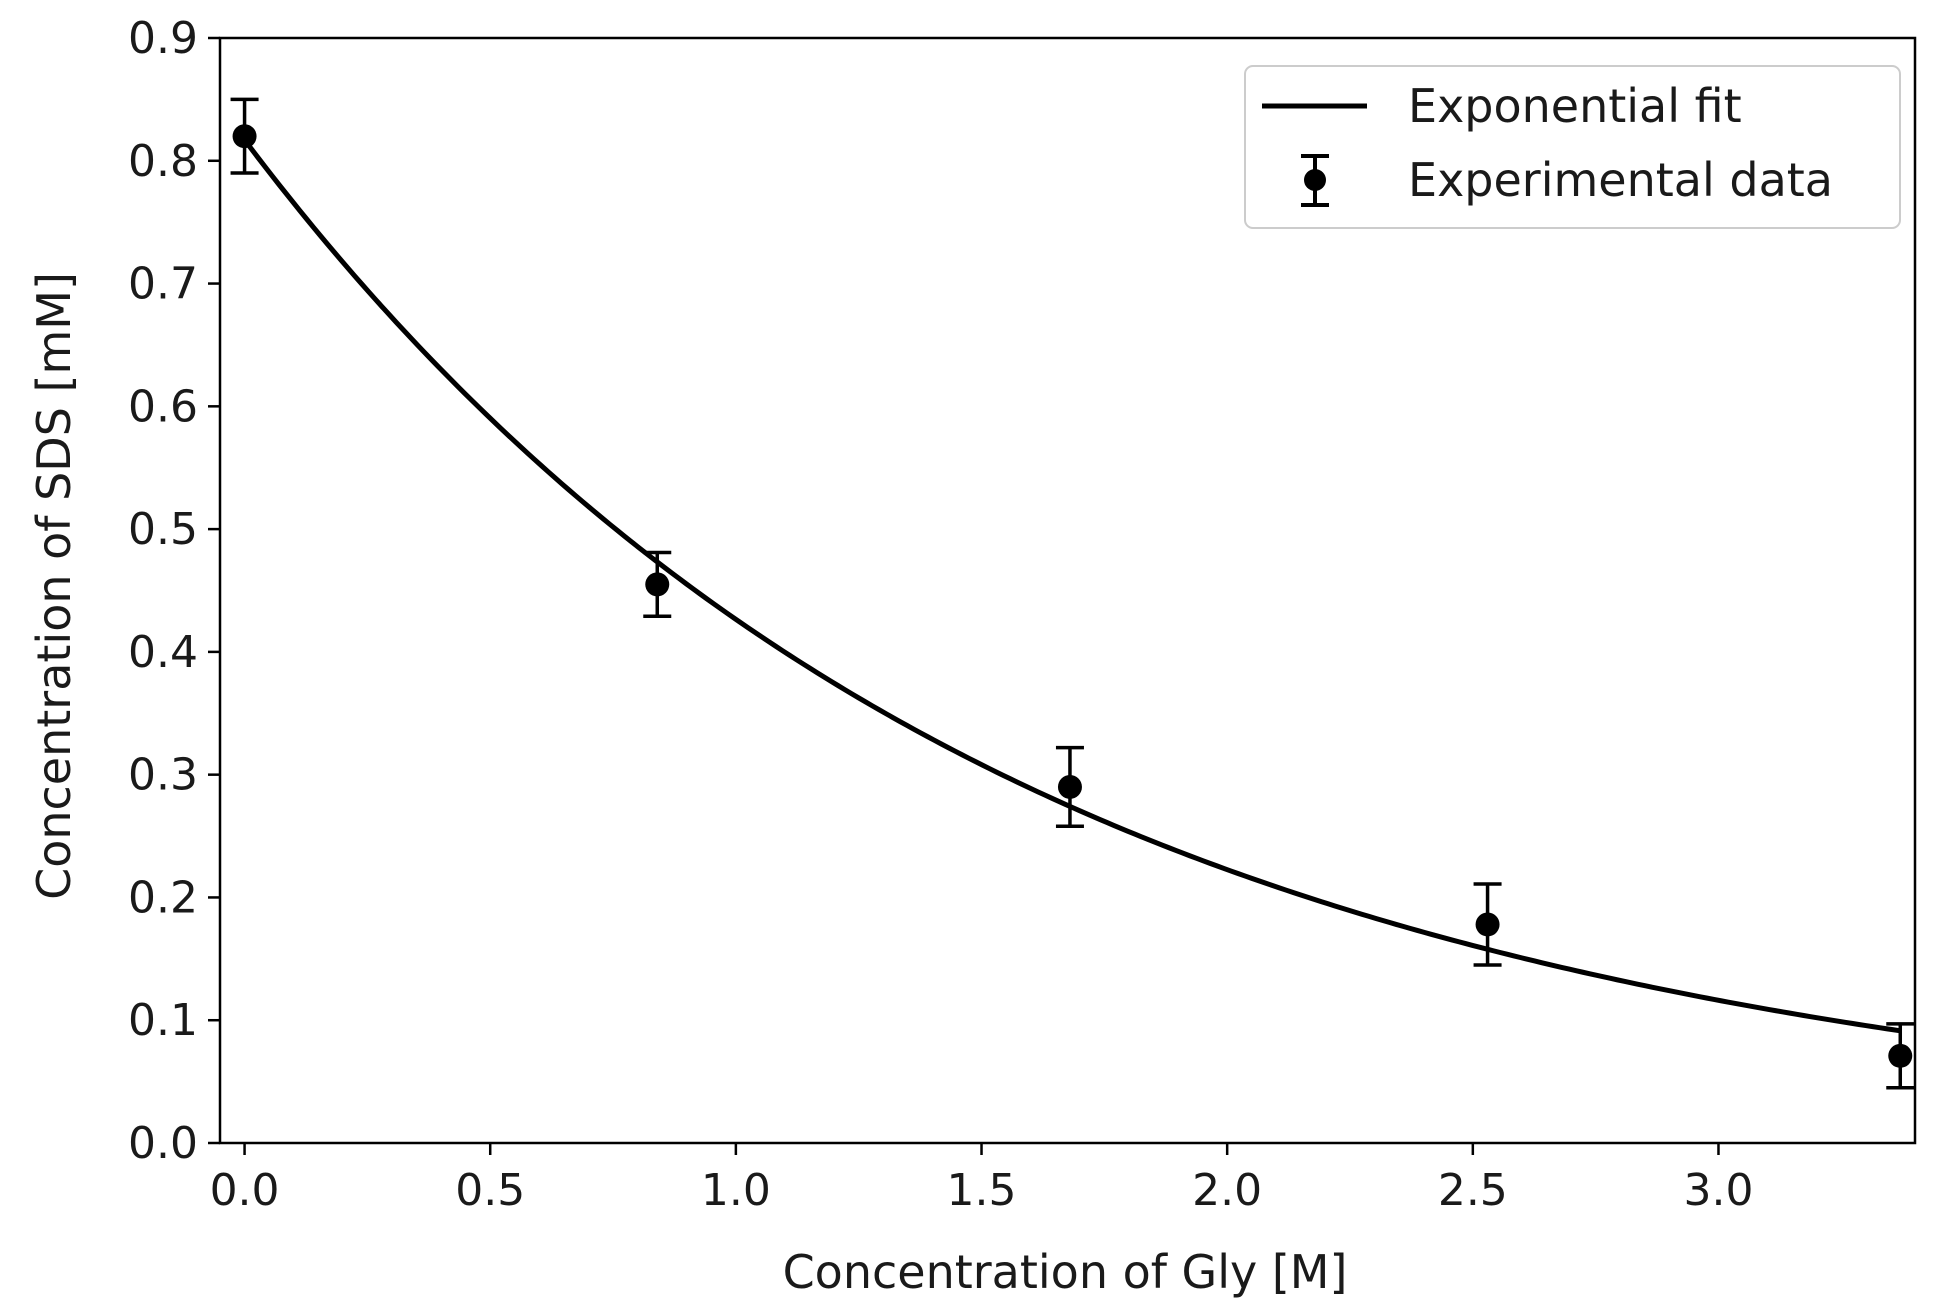  What do you see at coordinates (163, 406) in the screenshot?
I see `y-tick-label: 0.6` at bounding box center [163, 406].